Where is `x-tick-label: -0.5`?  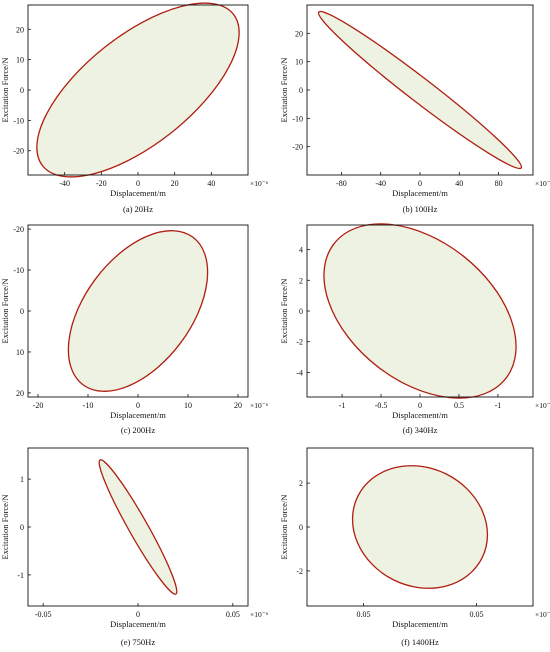
x-tick-label: -0.5 is located at coordinates (381, 405).